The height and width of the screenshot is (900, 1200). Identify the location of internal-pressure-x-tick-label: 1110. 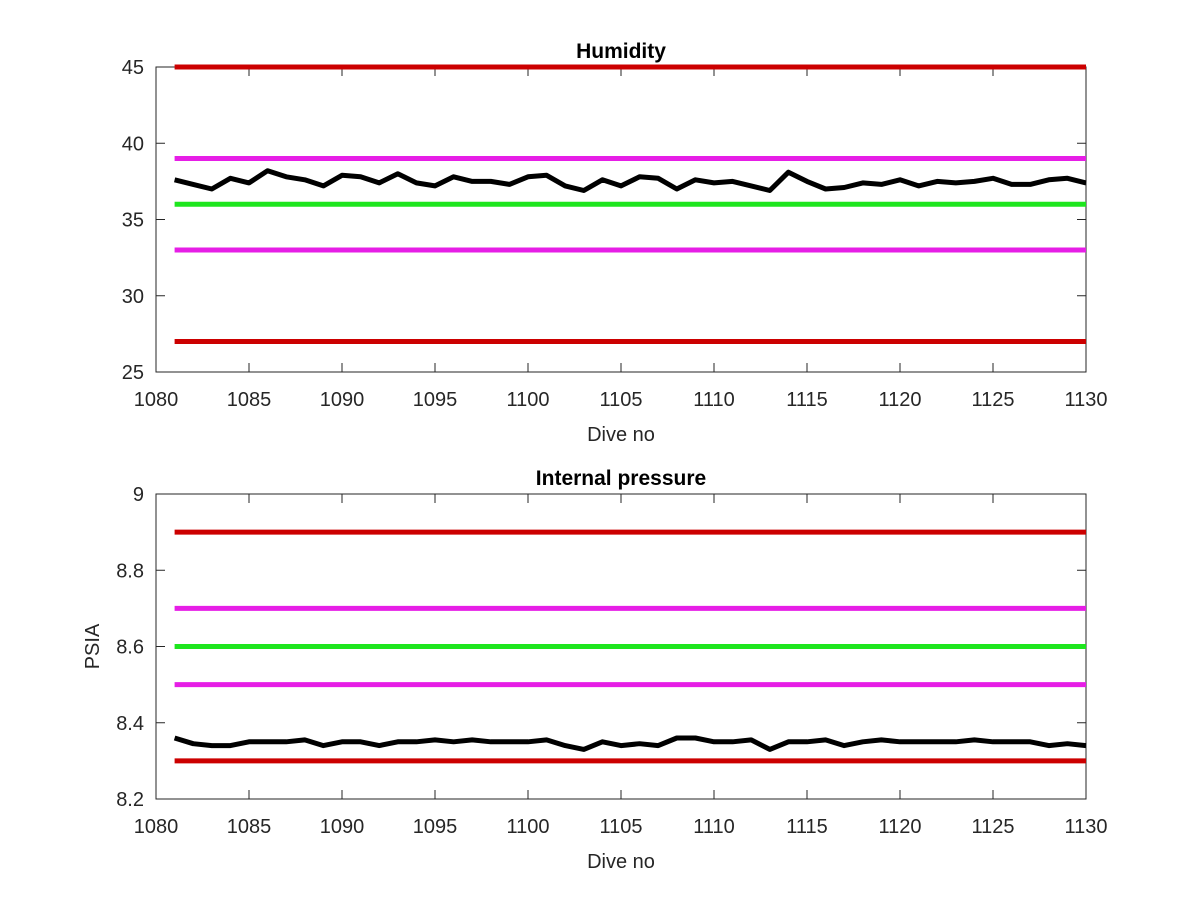
(714, 827).